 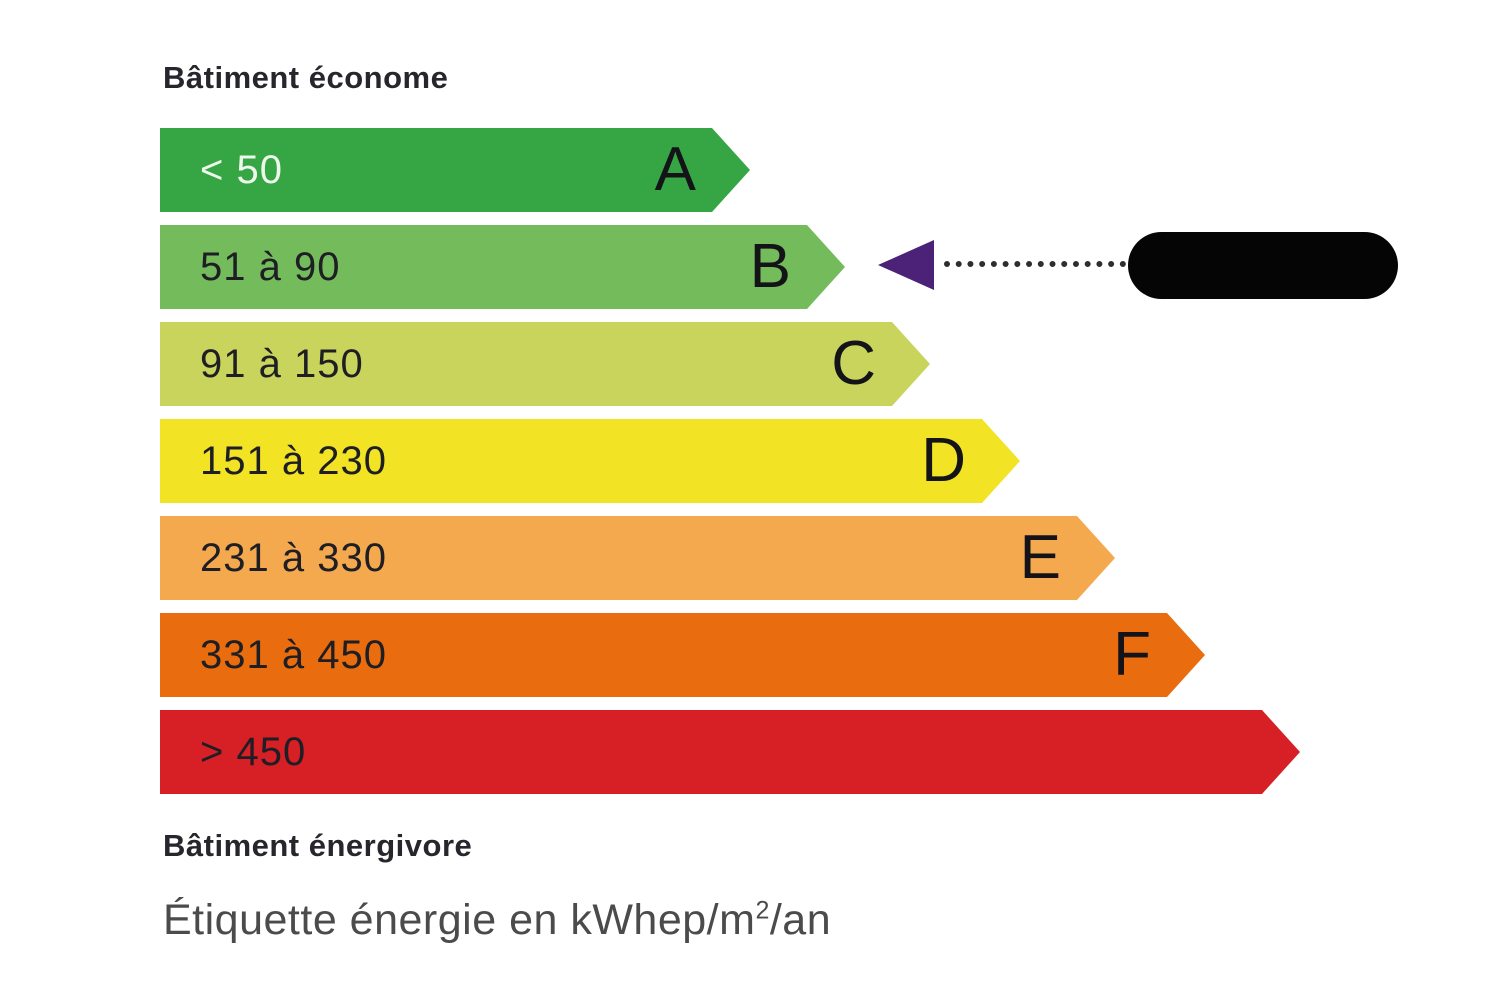 I want to click on class-letter-d: D, so click(x=943, y=460).